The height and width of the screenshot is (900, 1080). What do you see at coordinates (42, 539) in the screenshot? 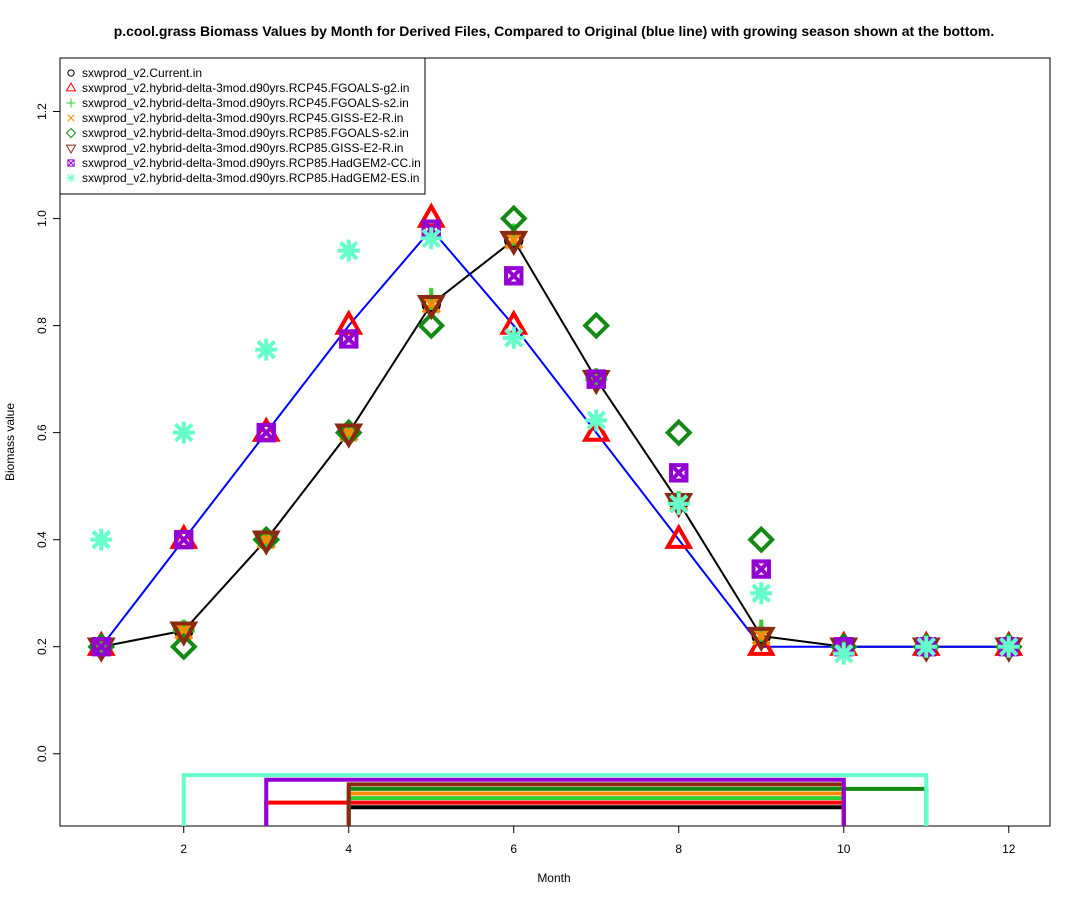
I see `y-tick-label: 0.4` at bounding box center [42, 539].